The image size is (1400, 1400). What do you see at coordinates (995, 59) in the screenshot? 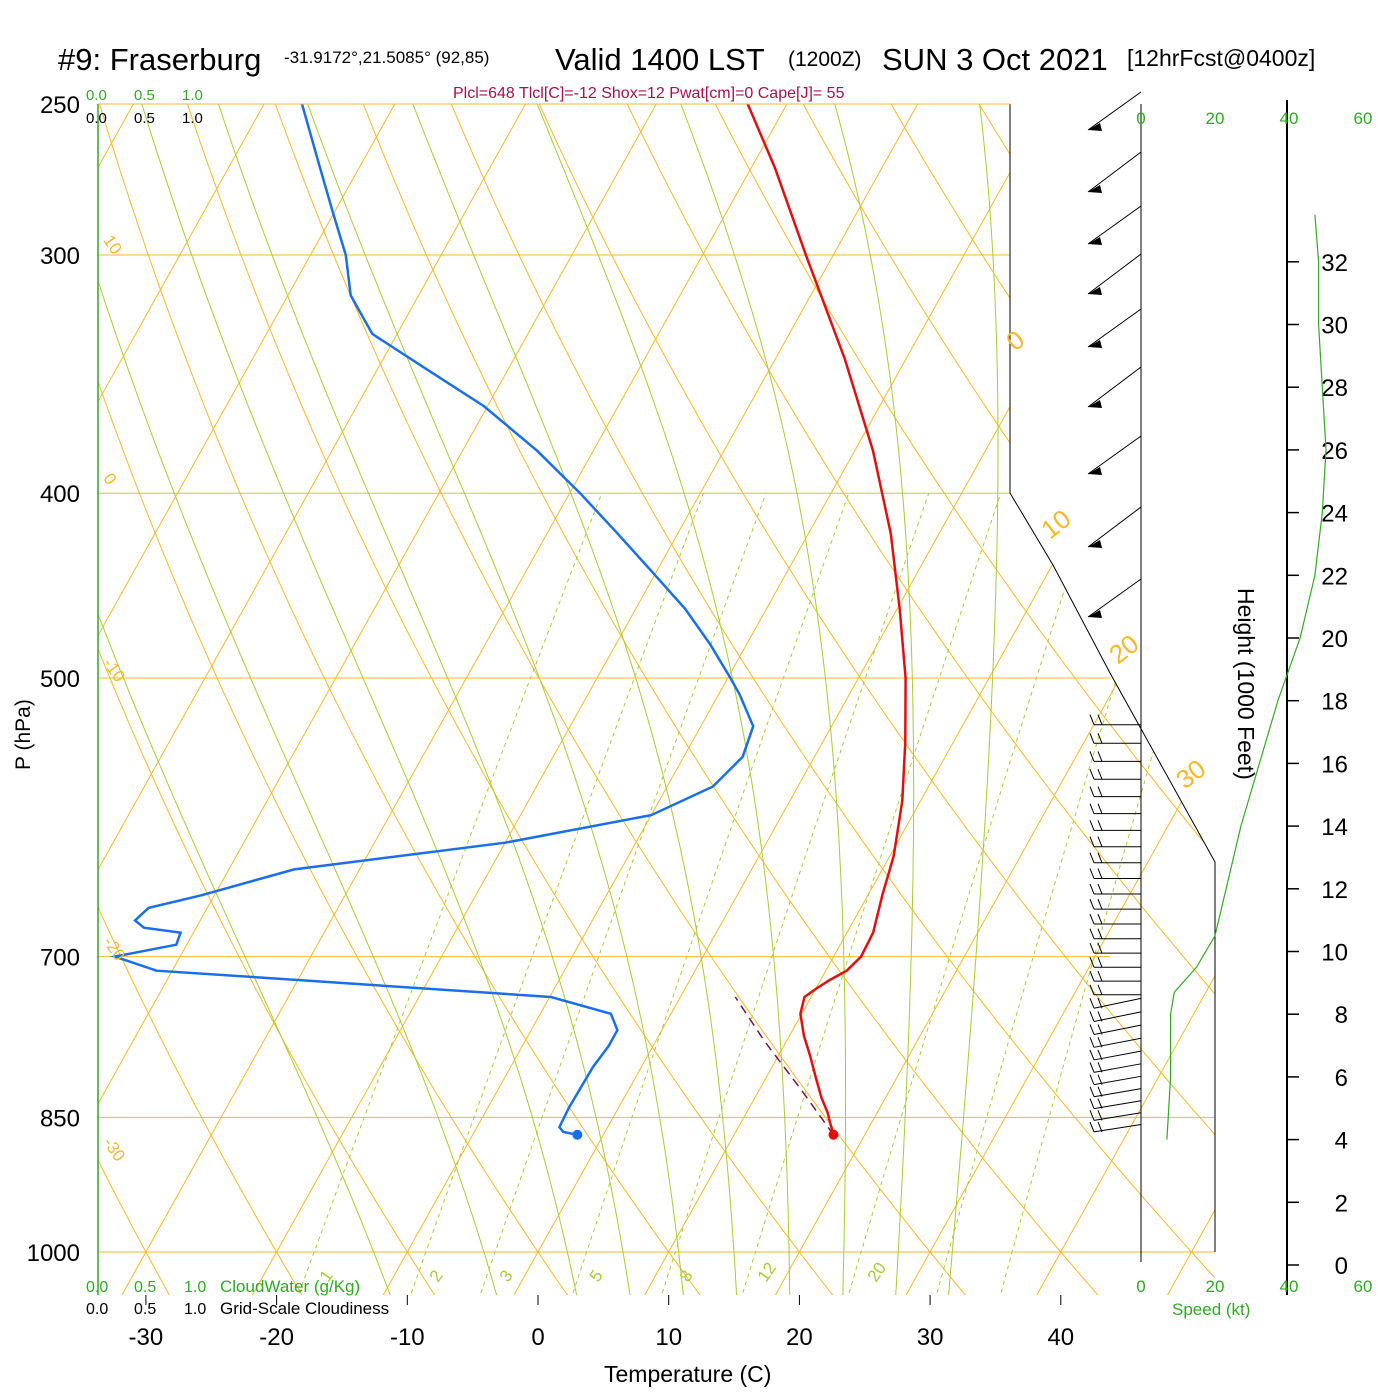
I see `valid-date: SUN 3 Oct 2021` at bounding box center [995, 59].